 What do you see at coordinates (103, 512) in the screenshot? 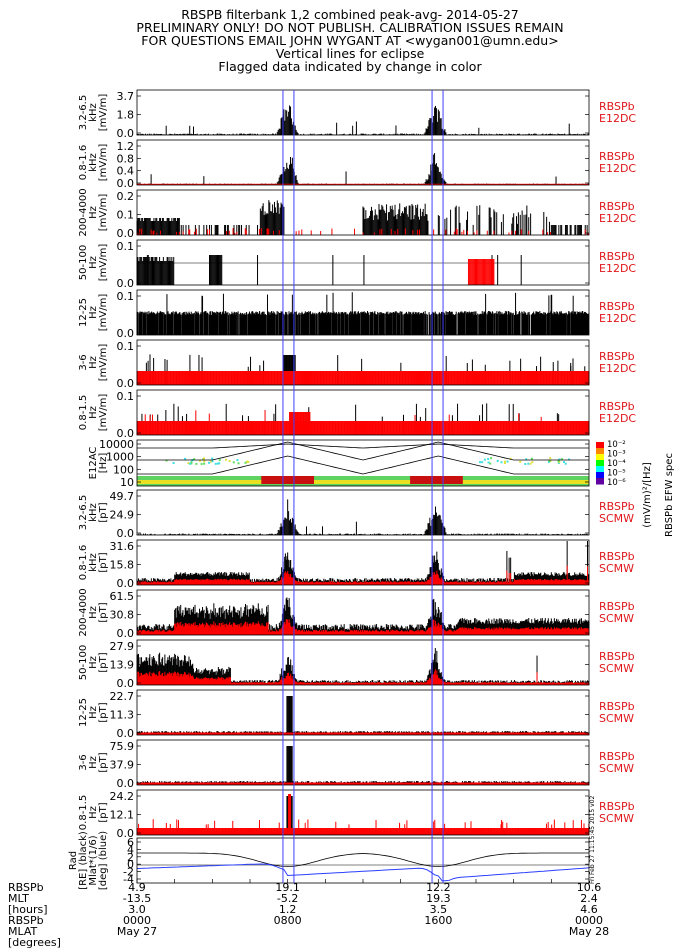
I see `y-axis-label: [pT]` at bounding box center [103, 512].